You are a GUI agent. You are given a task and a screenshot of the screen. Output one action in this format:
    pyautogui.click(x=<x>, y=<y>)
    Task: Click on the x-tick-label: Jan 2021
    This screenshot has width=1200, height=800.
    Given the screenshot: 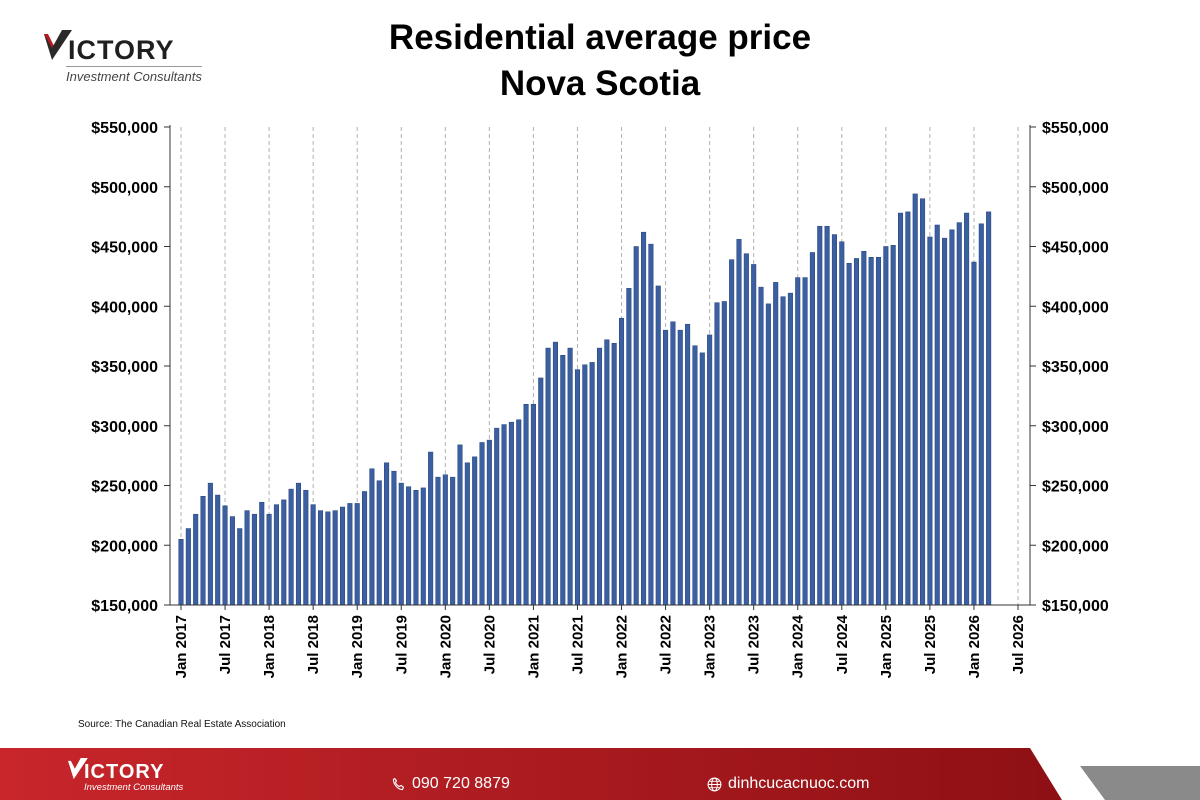 What is the action you would take?
    pyautogui.click(x=533, y=646)
    